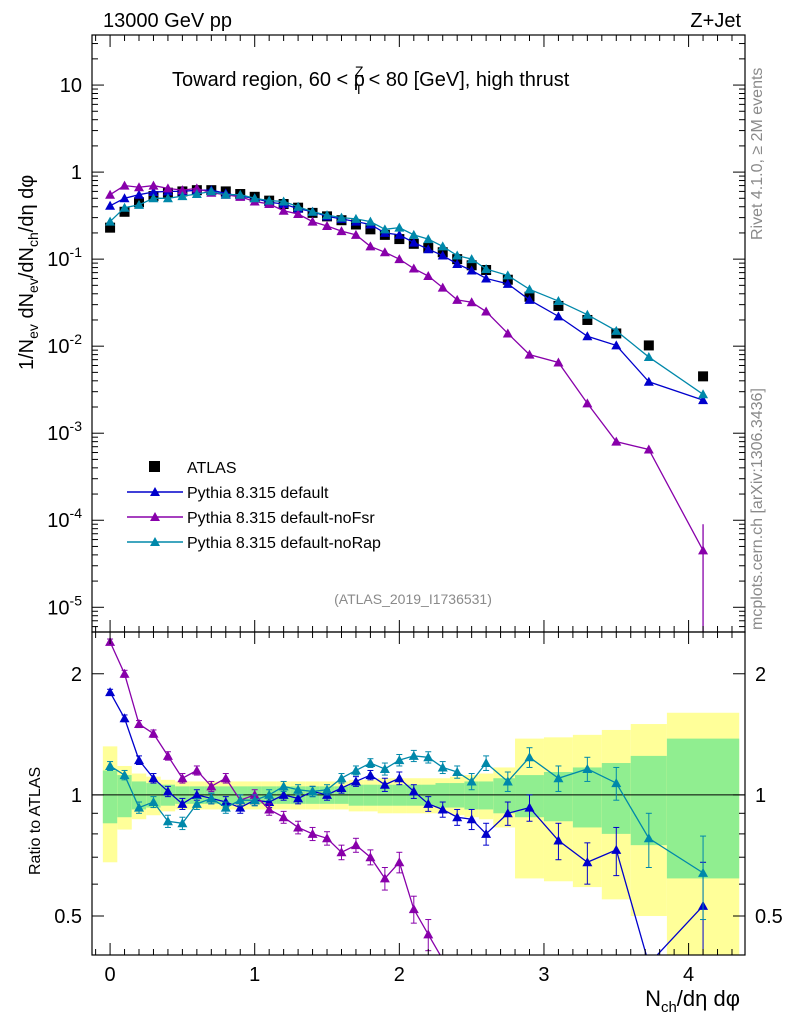  I want to click on legend-item: Pythia 8.315 default-noFsr, so click(251, 518).